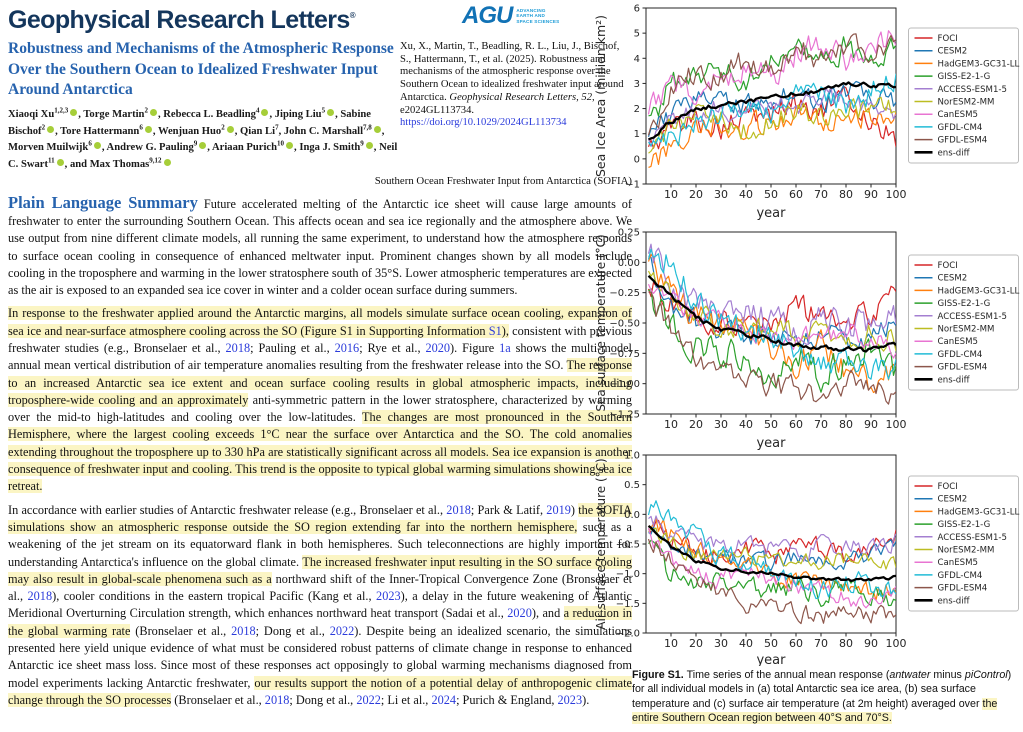  I want to click on legend-label: GFDL-CM4, so click(960, 576).